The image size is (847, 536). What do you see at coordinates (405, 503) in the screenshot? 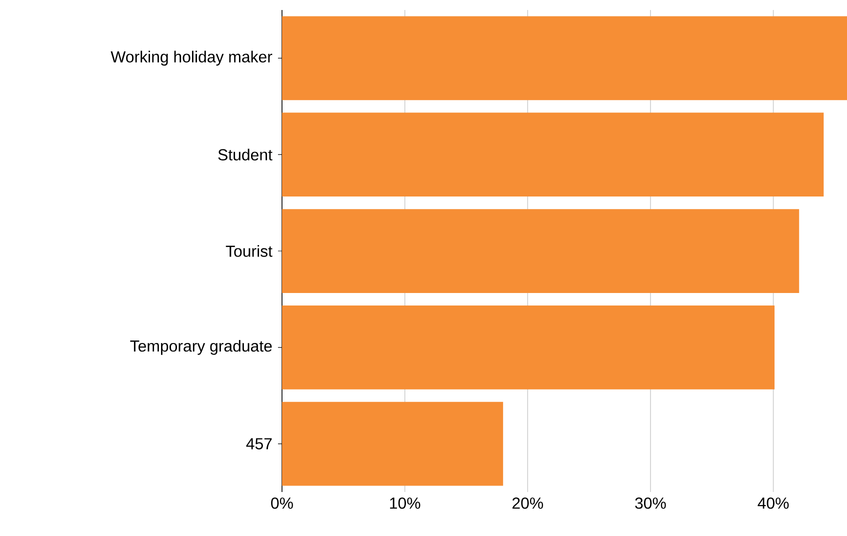
I see `x-tick-label: 10%` at bounding box center [405, 503].